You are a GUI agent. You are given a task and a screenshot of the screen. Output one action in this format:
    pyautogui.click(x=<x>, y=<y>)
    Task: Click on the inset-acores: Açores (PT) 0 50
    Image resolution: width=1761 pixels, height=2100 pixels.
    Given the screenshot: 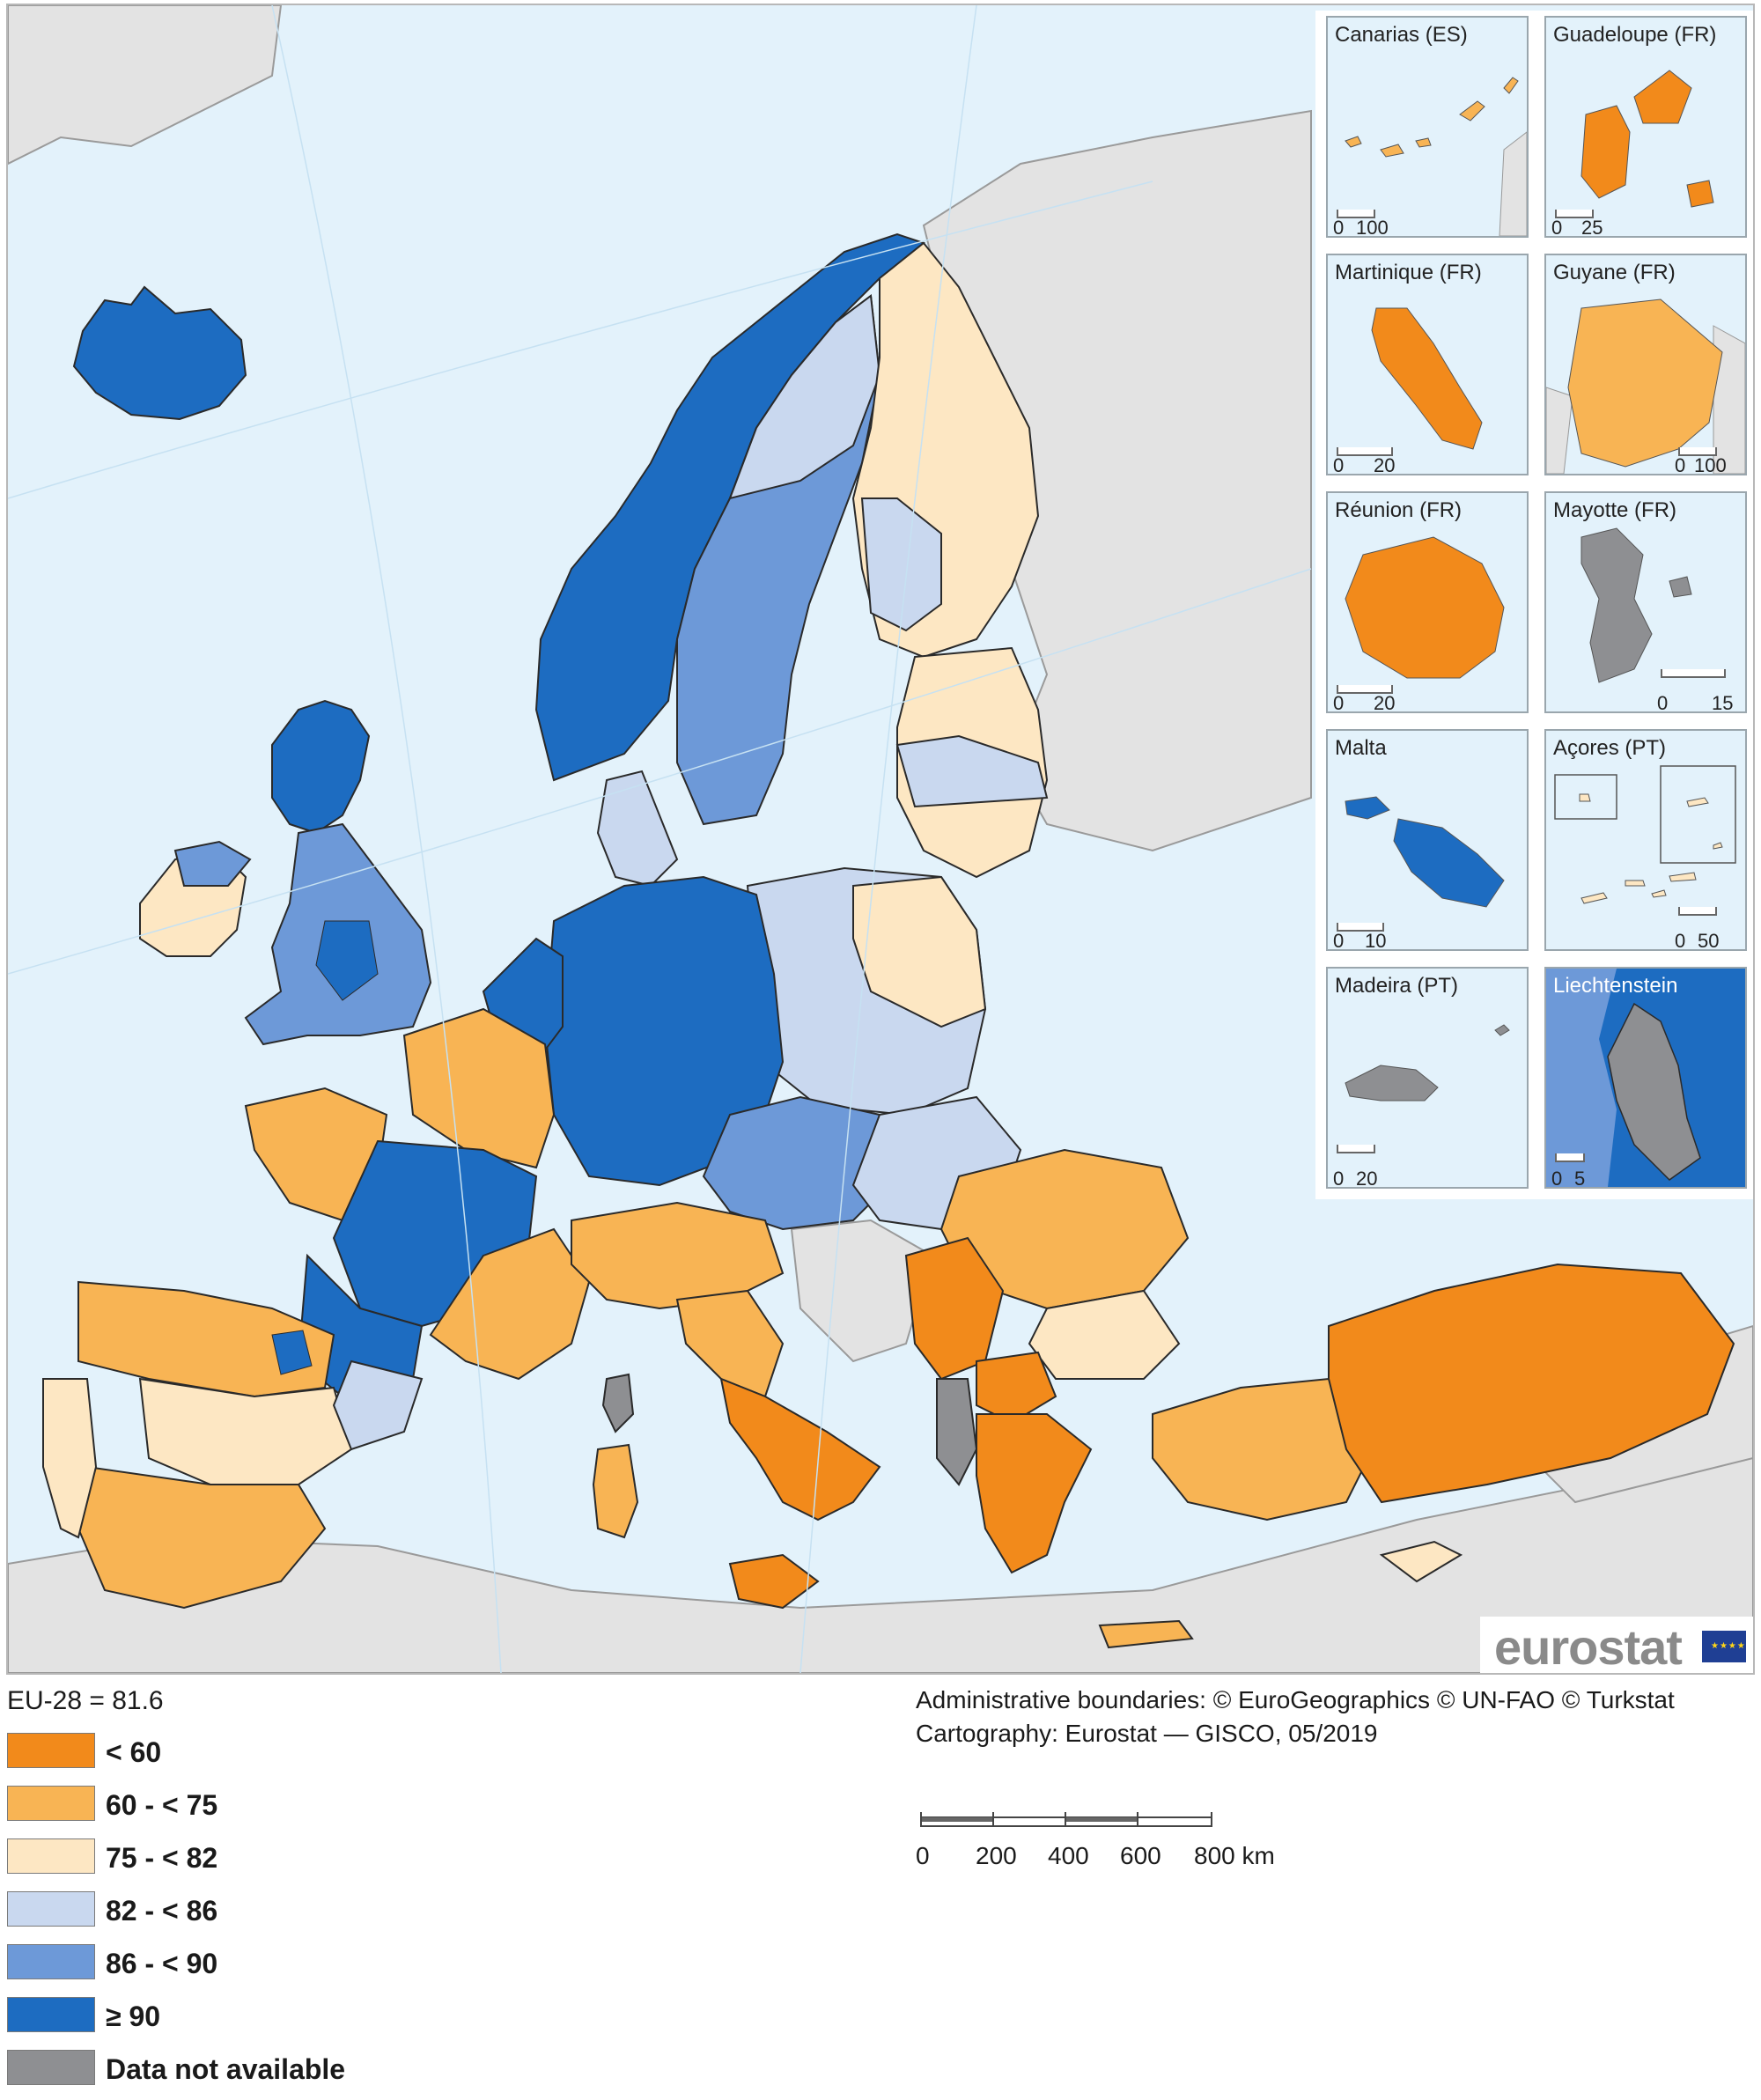 What is the action you would take?
    pyautogui.click(x=1645, y=840)
    